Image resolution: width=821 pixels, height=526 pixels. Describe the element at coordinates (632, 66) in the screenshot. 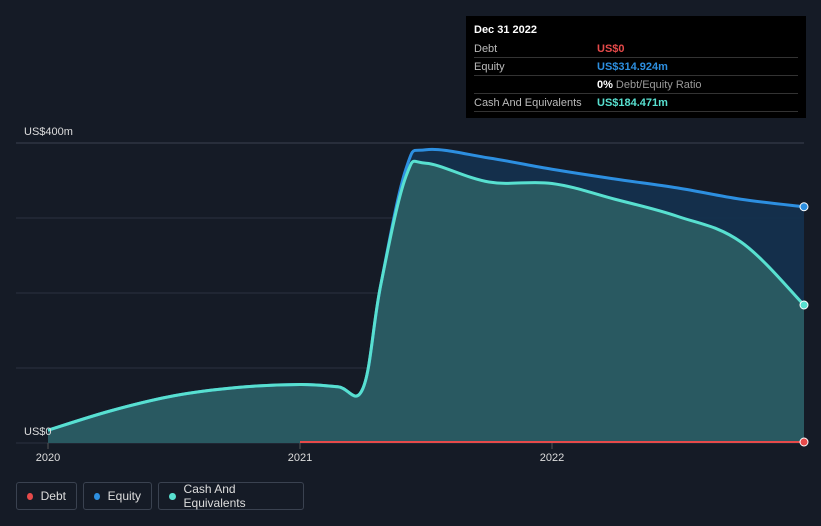

I see `tooltip-value: US$314.924m` at that location.